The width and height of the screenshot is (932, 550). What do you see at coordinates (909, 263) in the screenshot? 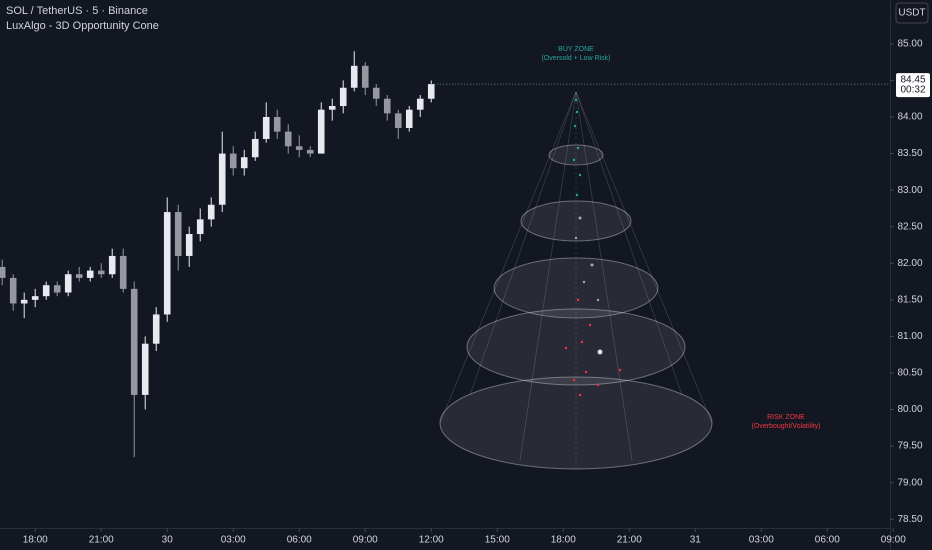
I see `y-tick-label: 82.00` at bounding box center [909, 263].